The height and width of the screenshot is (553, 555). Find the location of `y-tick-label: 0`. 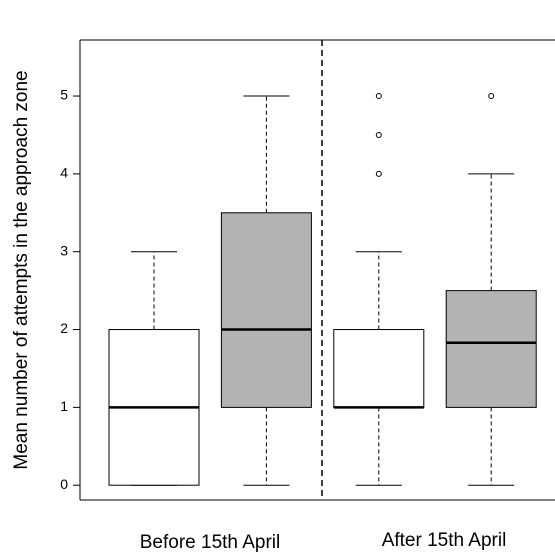

y-tick-label: 0 is located at coordinates (64, 484).